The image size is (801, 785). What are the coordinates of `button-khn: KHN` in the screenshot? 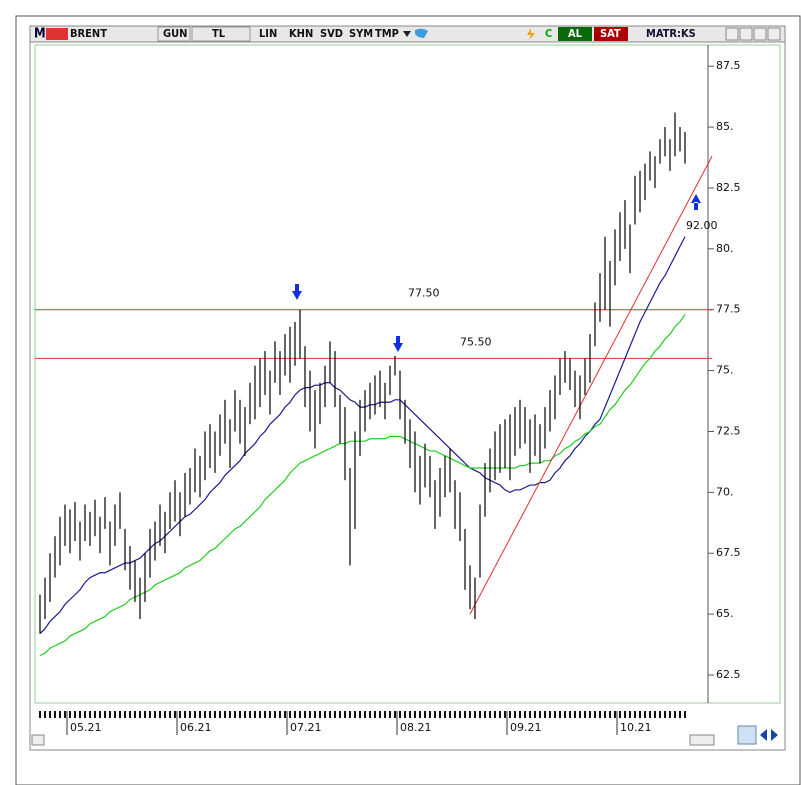 It's located at (301, 33).